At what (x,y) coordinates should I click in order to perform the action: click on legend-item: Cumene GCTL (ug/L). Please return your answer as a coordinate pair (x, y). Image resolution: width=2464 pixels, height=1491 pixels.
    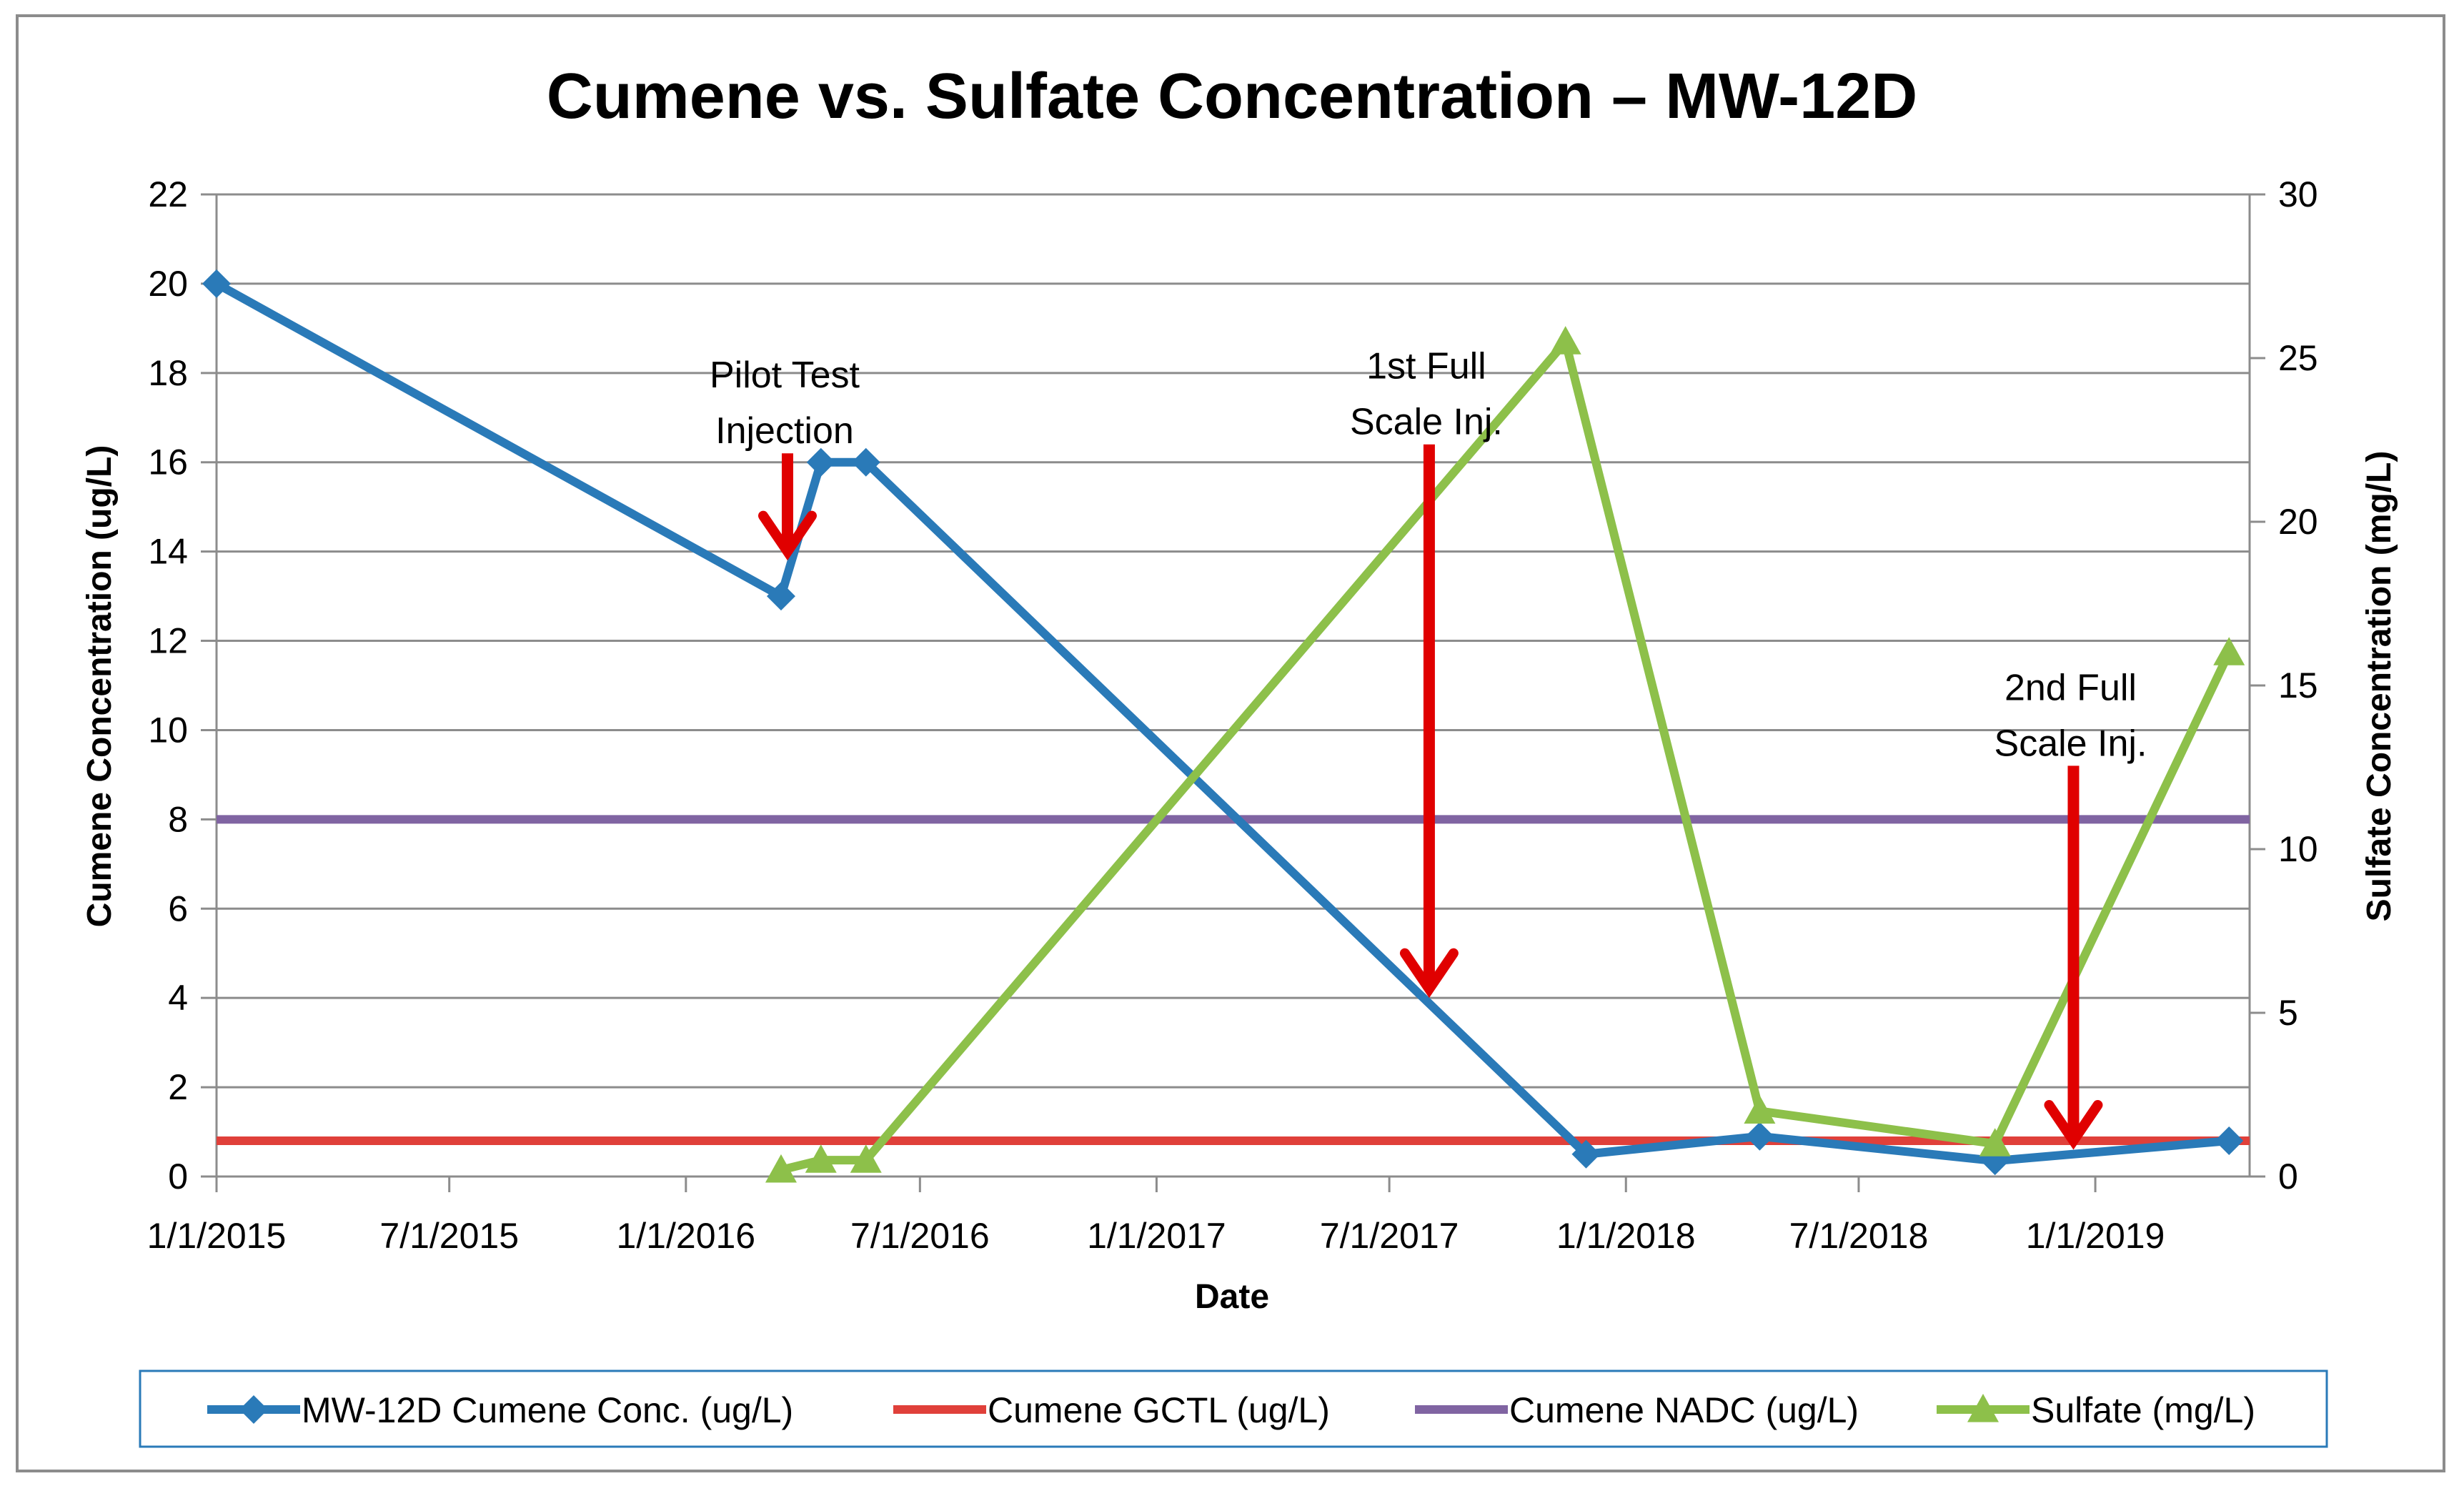
    Looking at the image, I should click on (1111, 1410).